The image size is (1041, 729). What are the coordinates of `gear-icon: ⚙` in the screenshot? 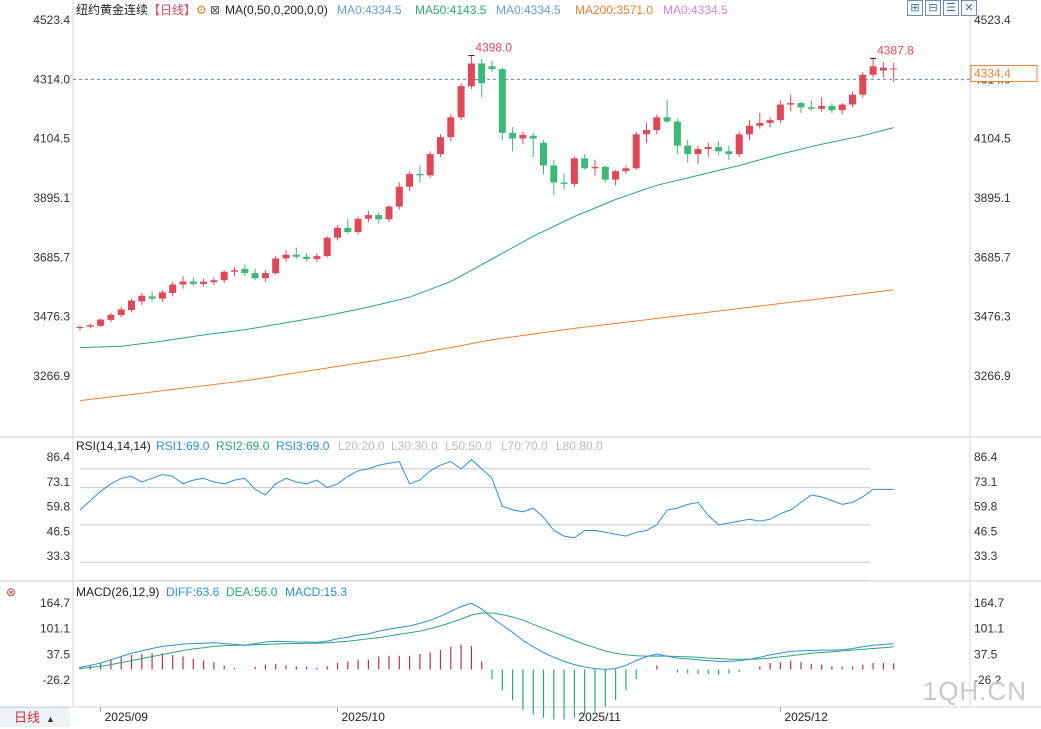 It's located at (201, 10).